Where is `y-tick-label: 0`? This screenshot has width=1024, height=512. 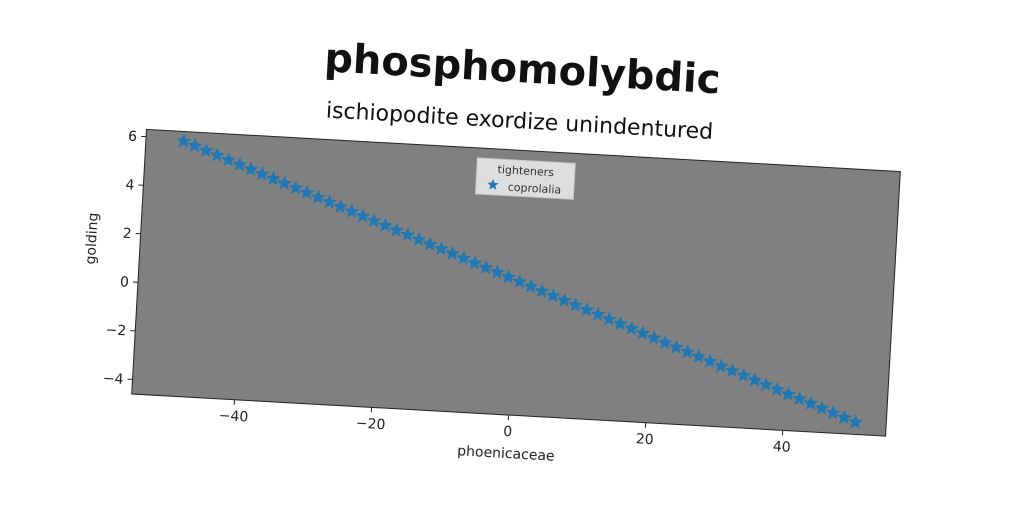 y-tick-label: 0 is located at coordinates (125, 282).